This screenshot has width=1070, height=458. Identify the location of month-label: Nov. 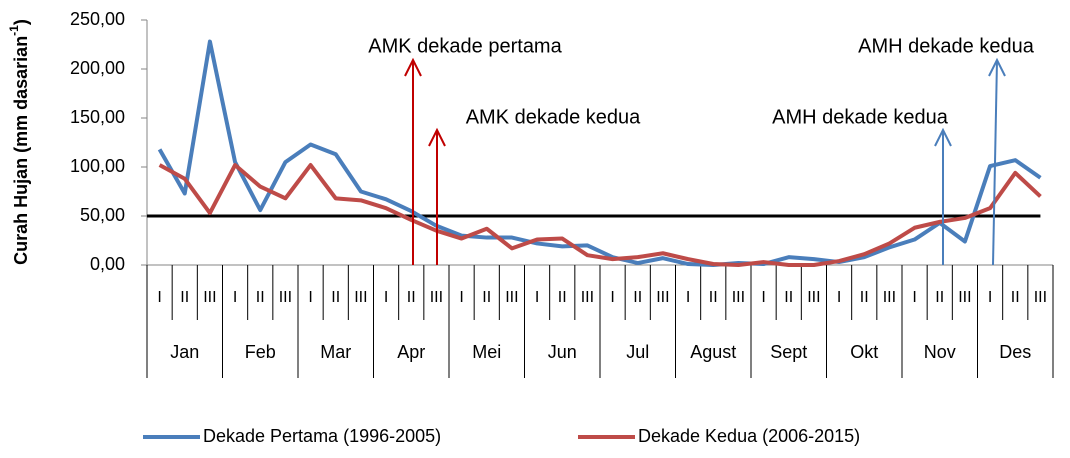
(940, 352).